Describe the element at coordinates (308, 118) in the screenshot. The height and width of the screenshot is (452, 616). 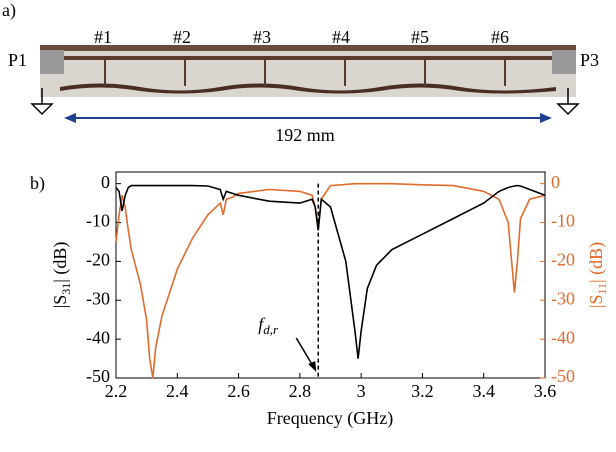
I see `dimension-arrow` at that location.